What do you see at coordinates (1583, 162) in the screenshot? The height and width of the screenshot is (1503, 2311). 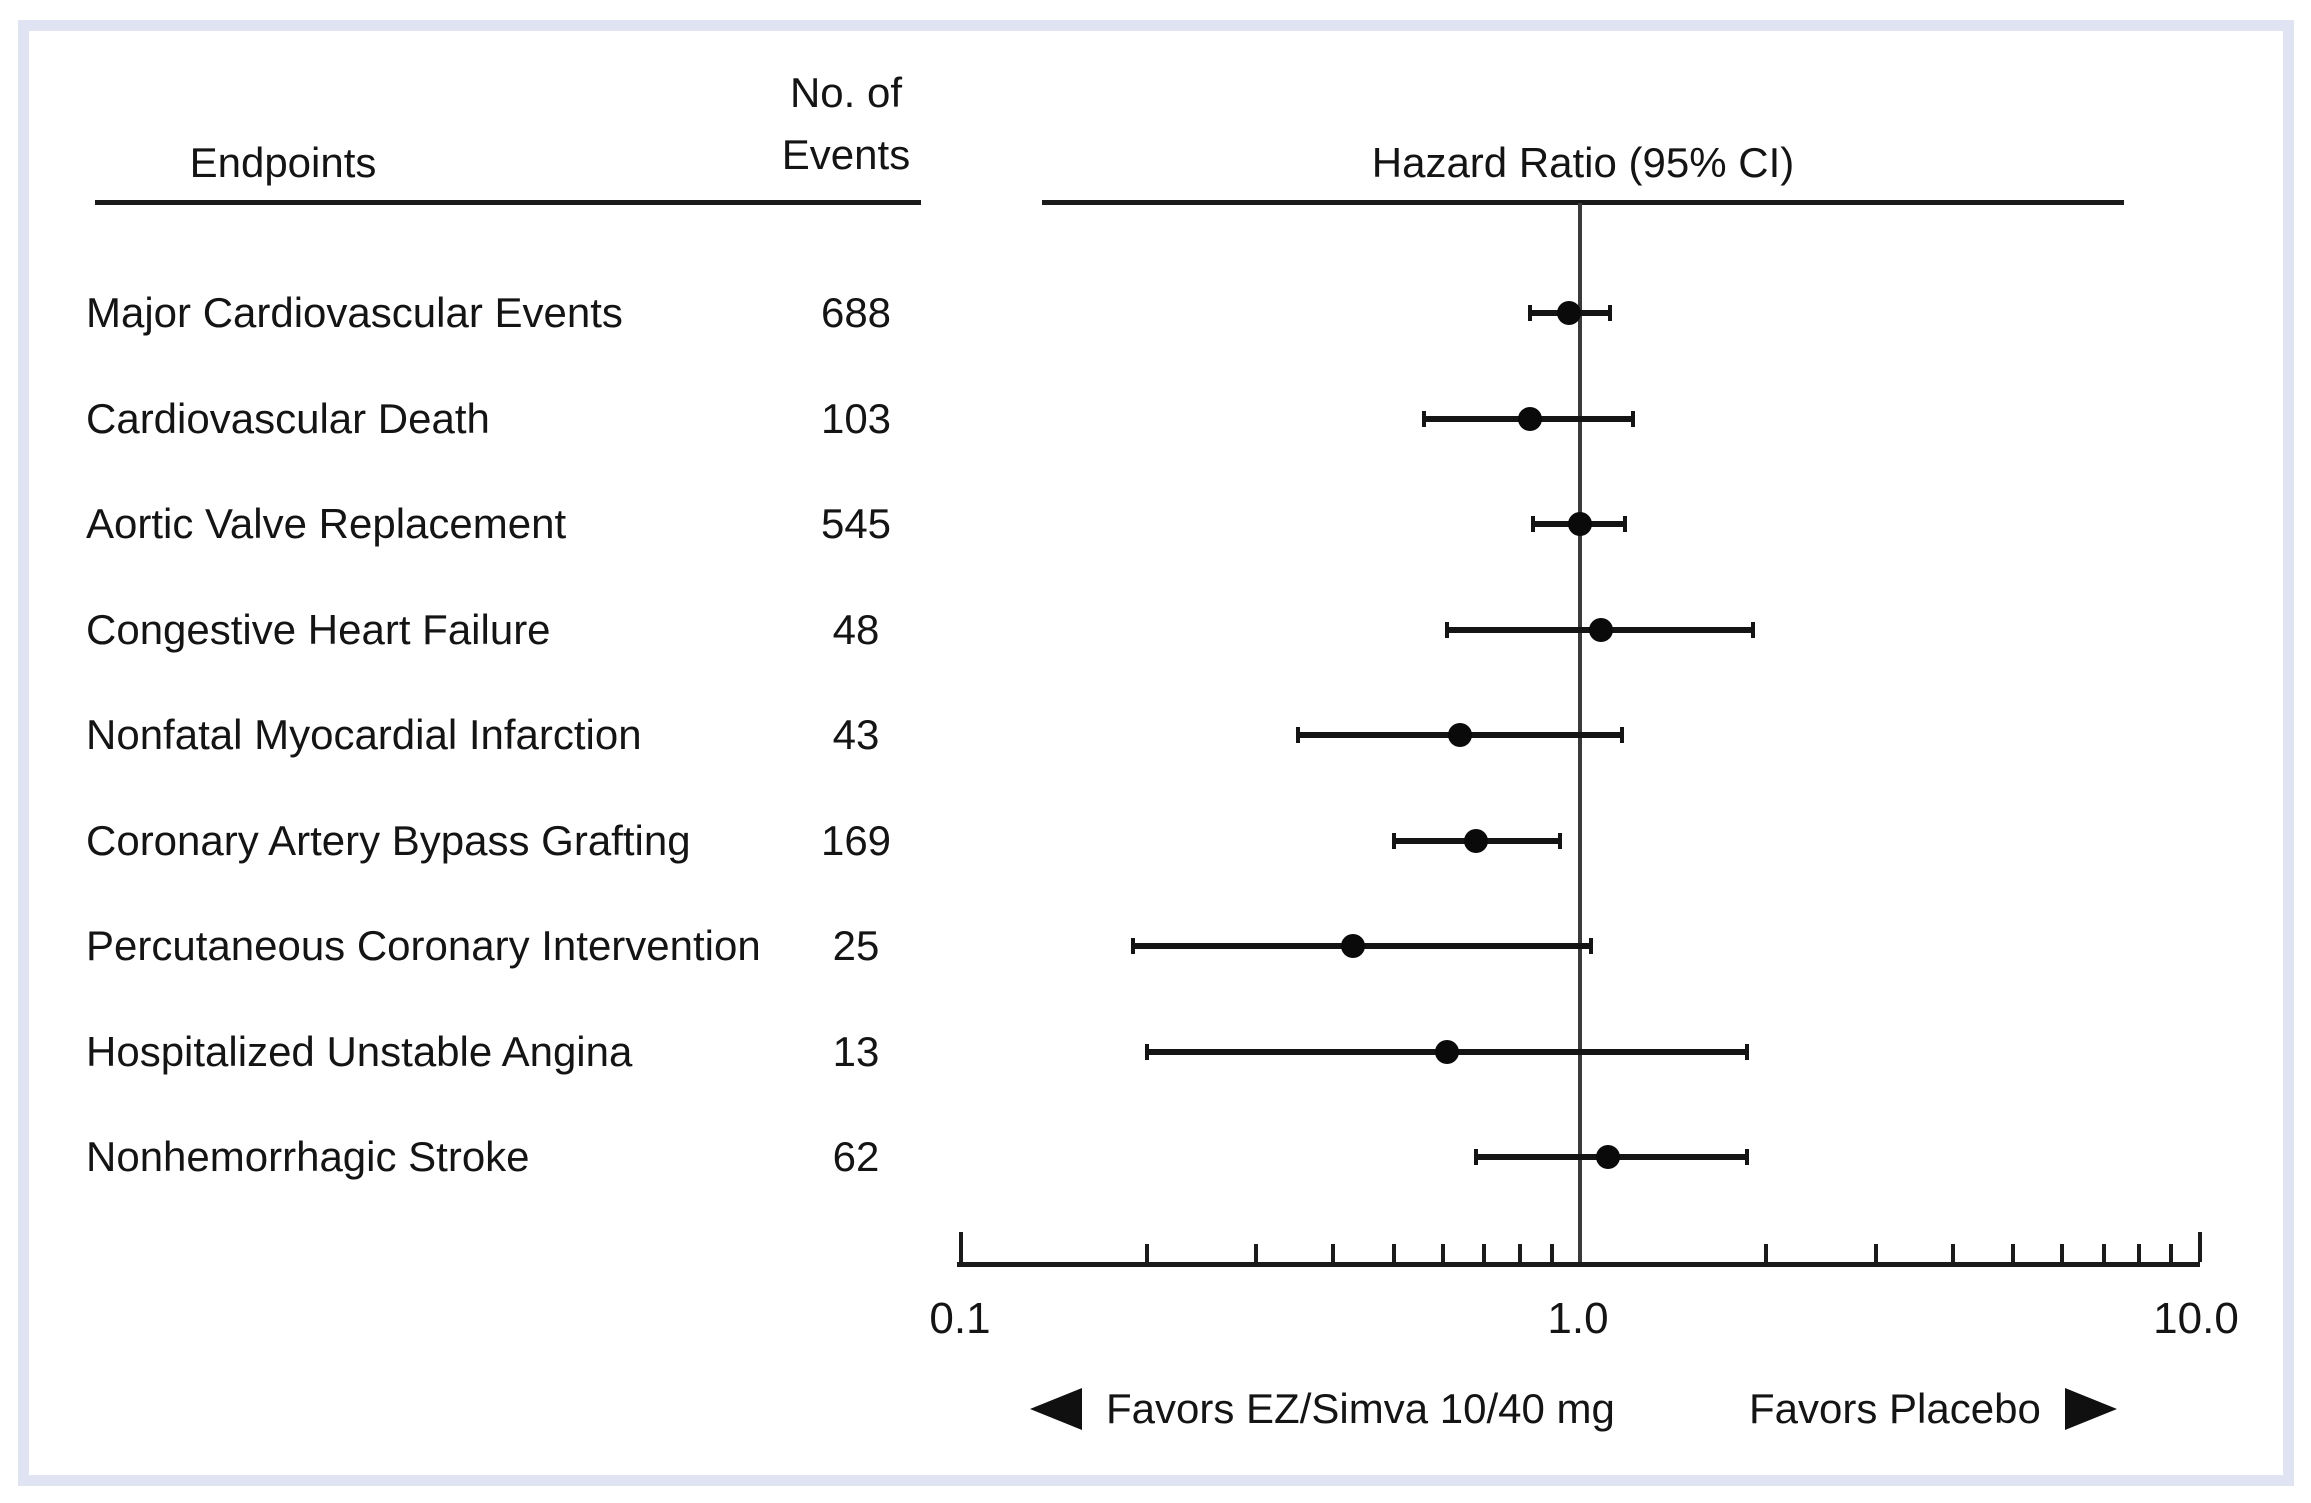 I see `plot-title: Hazard Ratio (95% CI)` at bounding box center [1583, 162].